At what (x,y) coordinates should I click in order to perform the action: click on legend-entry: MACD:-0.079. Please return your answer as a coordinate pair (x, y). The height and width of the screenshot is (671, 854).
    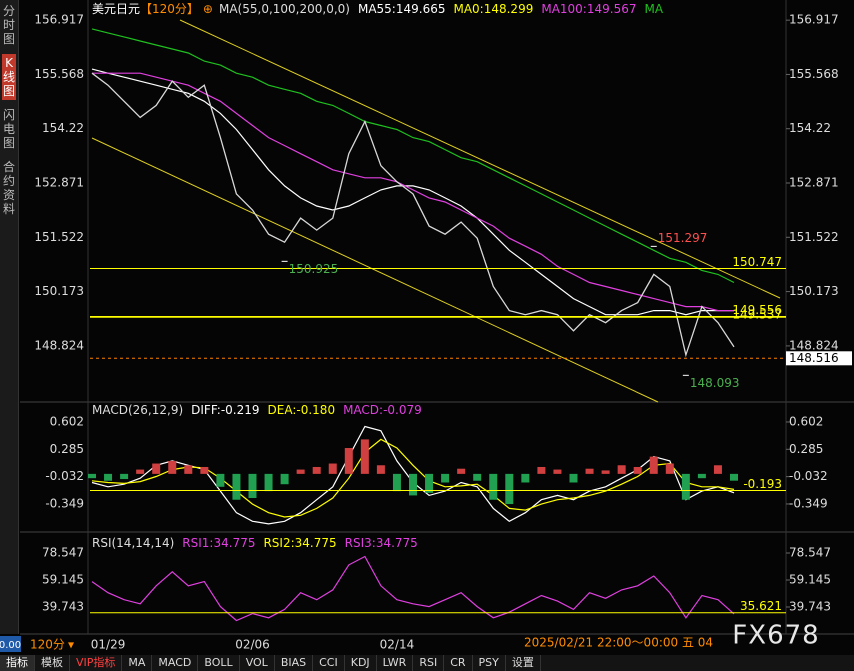
    Looking at the image, I should click on (382, 410).